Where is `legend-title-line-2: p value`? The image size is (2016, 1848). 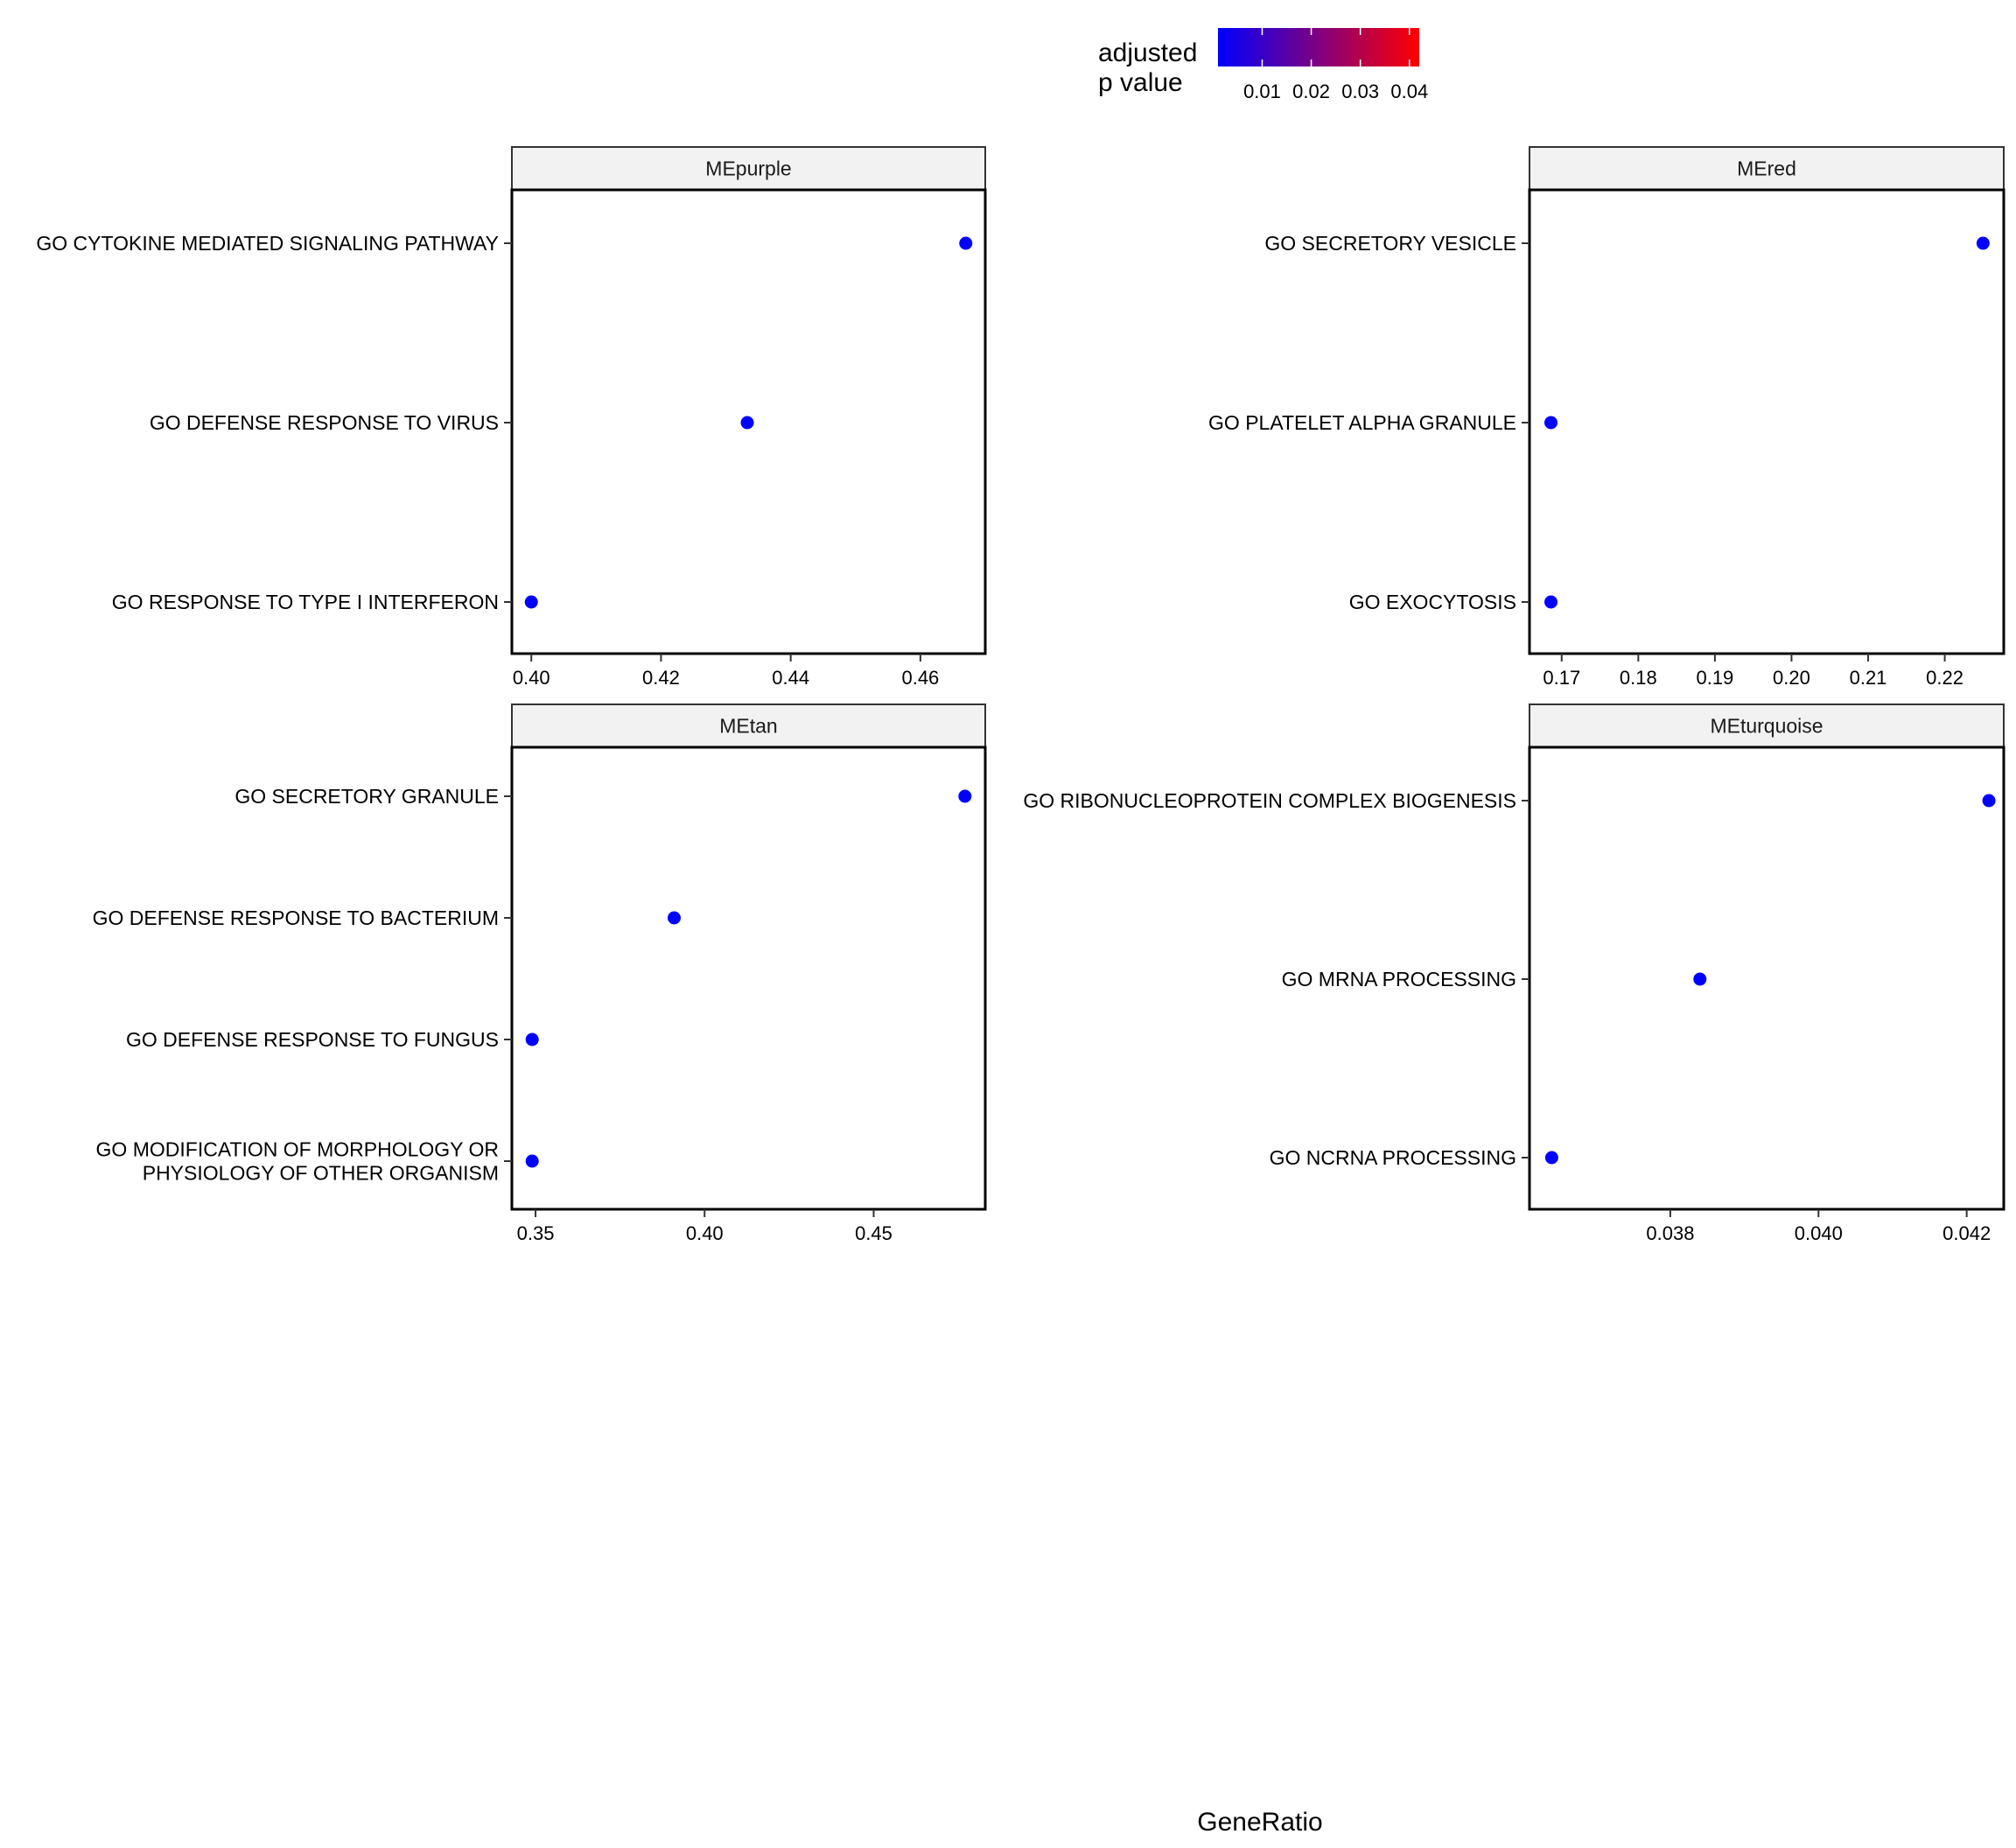
legend-title-line-2: p value is located at coordinates (1140, 82).